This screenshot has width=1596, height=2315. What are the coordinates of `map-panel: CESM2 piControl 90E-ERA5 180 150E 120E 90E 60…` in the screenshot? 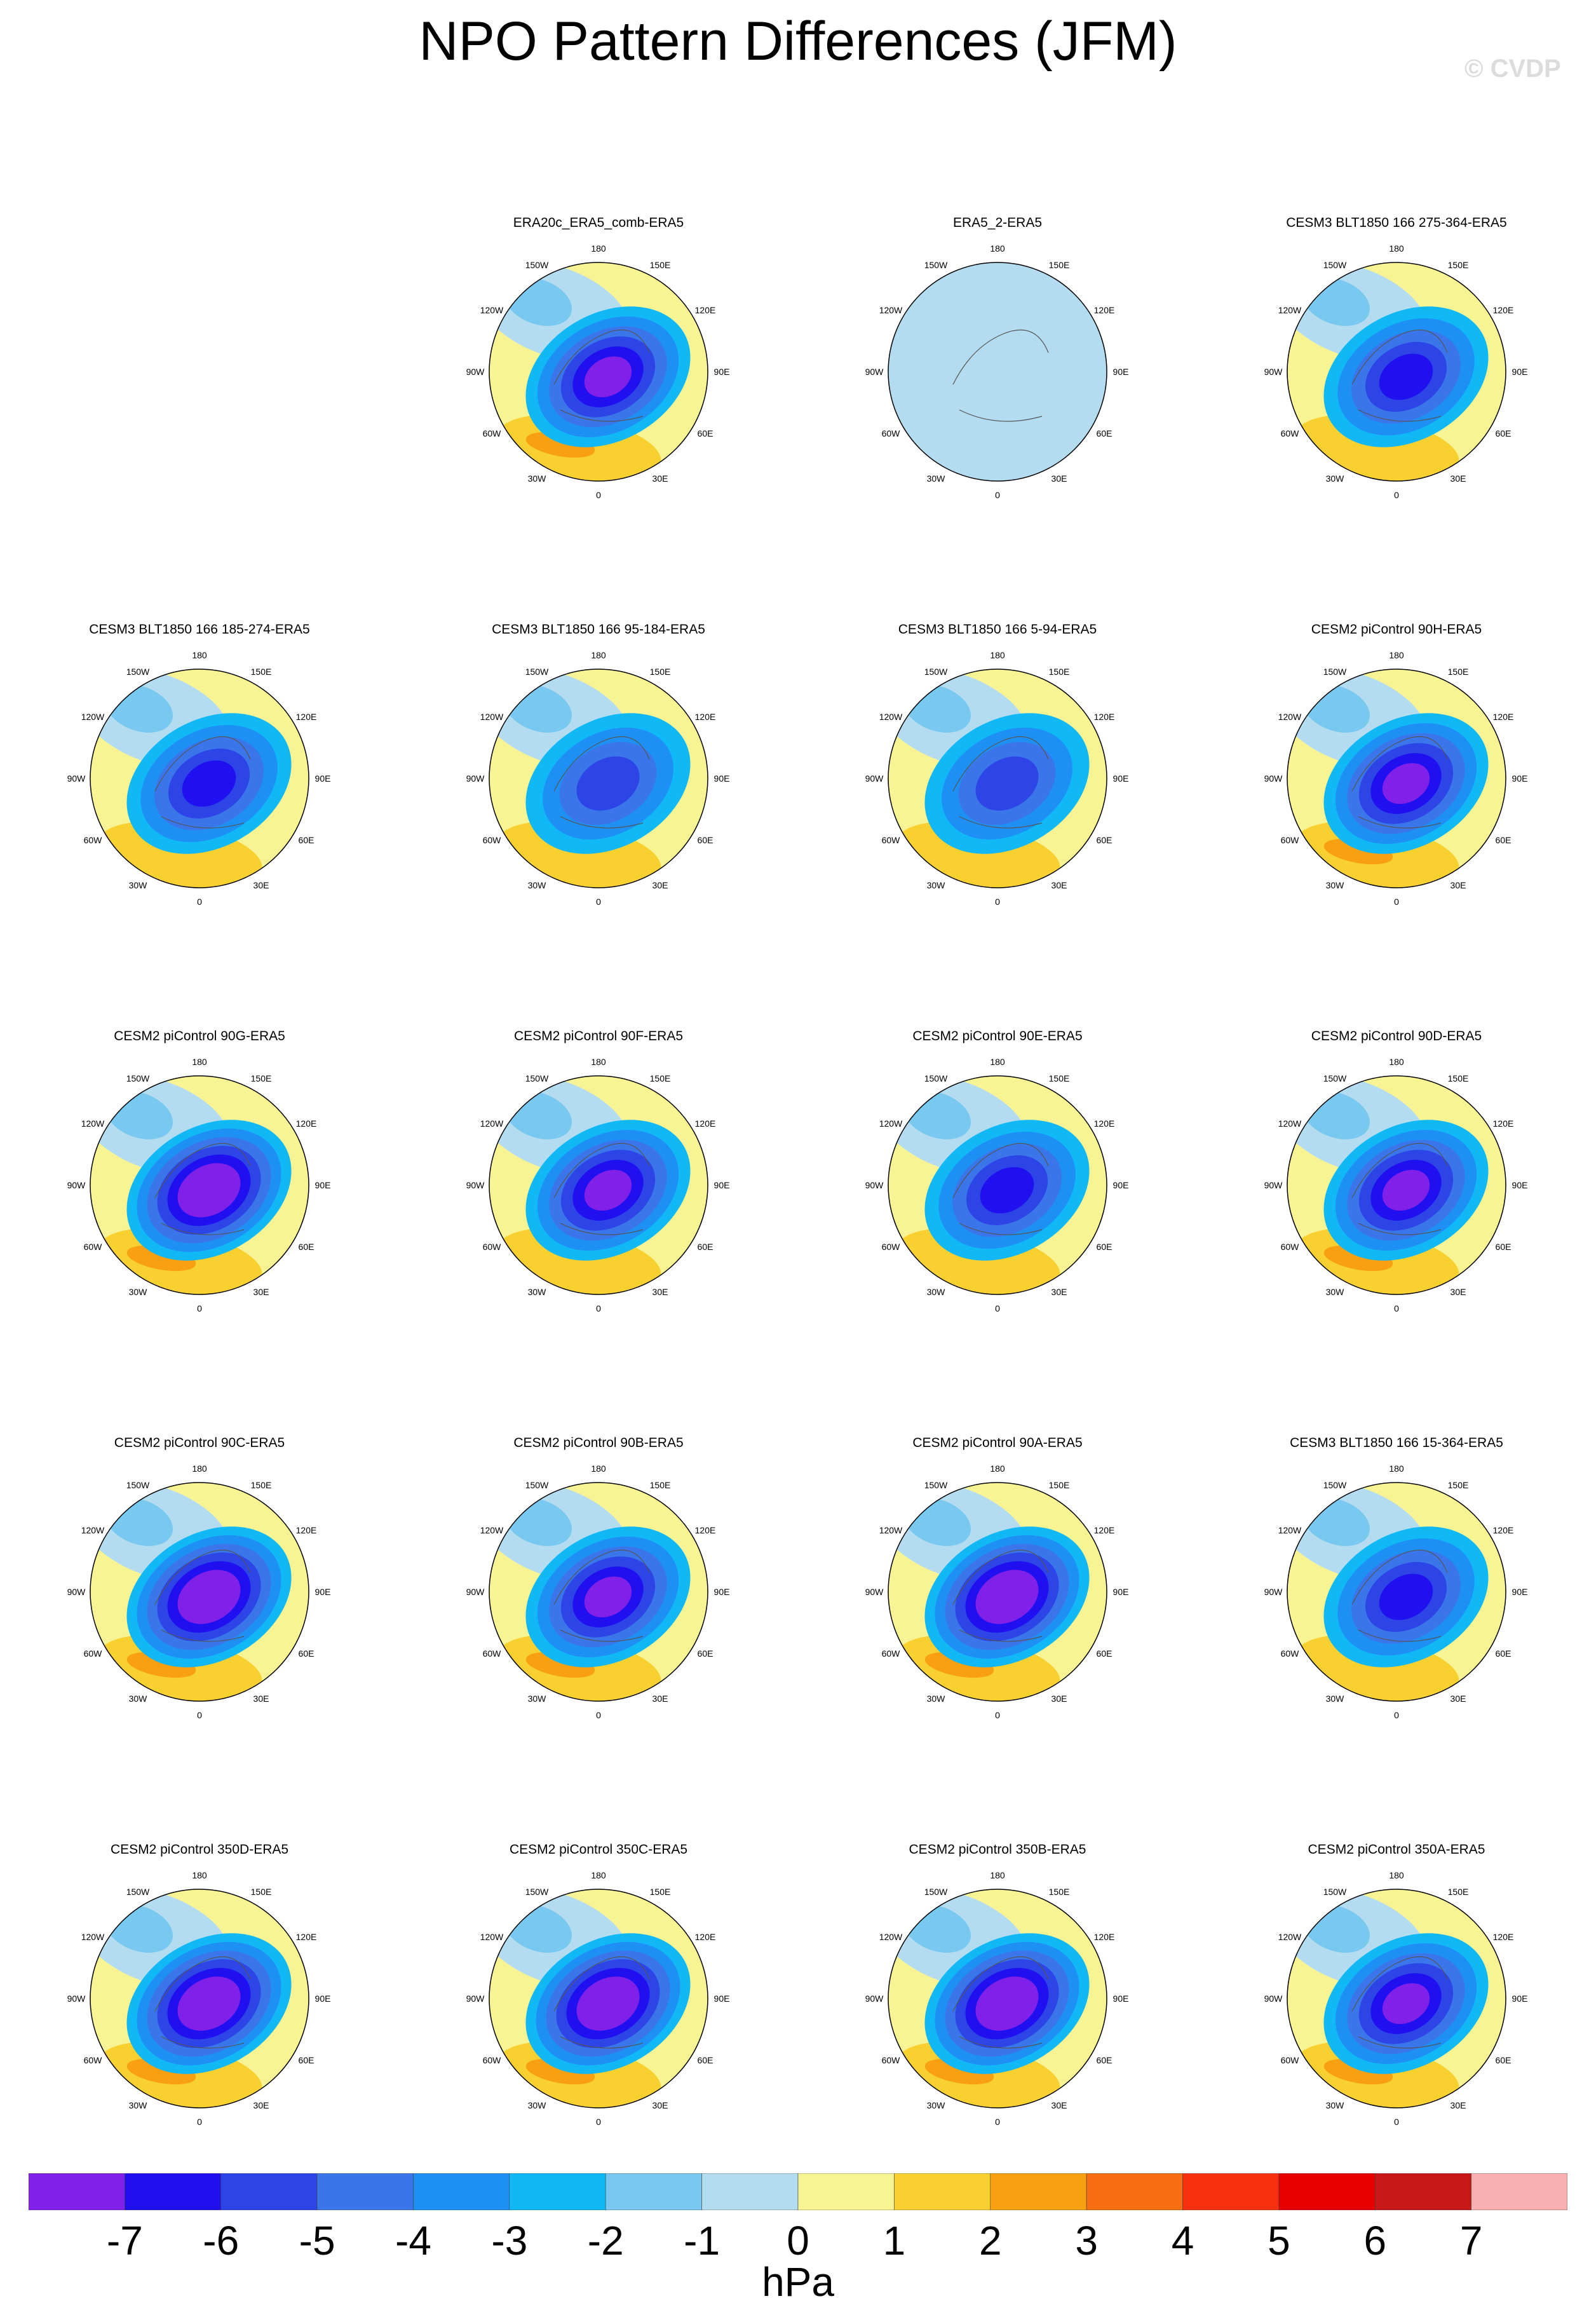 It's located at (997, 1118).